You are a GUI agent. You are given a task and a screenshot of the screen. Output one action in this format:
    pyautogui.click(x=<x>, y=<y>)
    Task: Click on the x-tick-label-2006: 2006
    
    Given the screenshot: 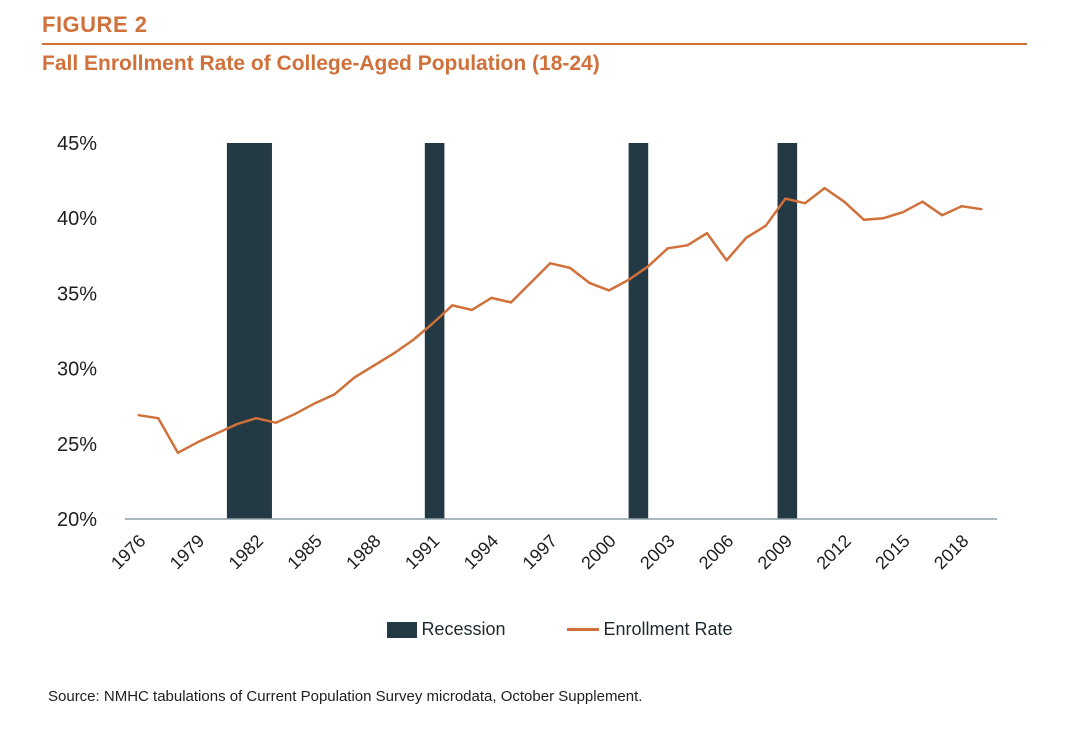 What is the action you would take?
    pyautogui.click(x=716, y=552)
    